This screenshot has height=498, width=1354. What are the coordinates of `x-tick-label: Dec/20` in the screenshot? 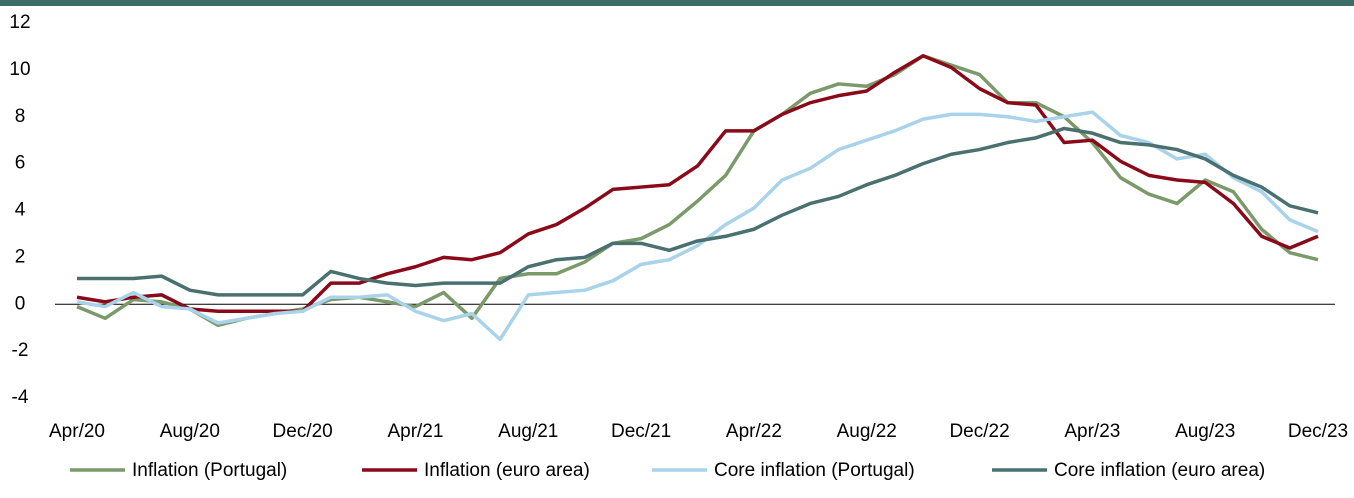 It's located at (303, 431).